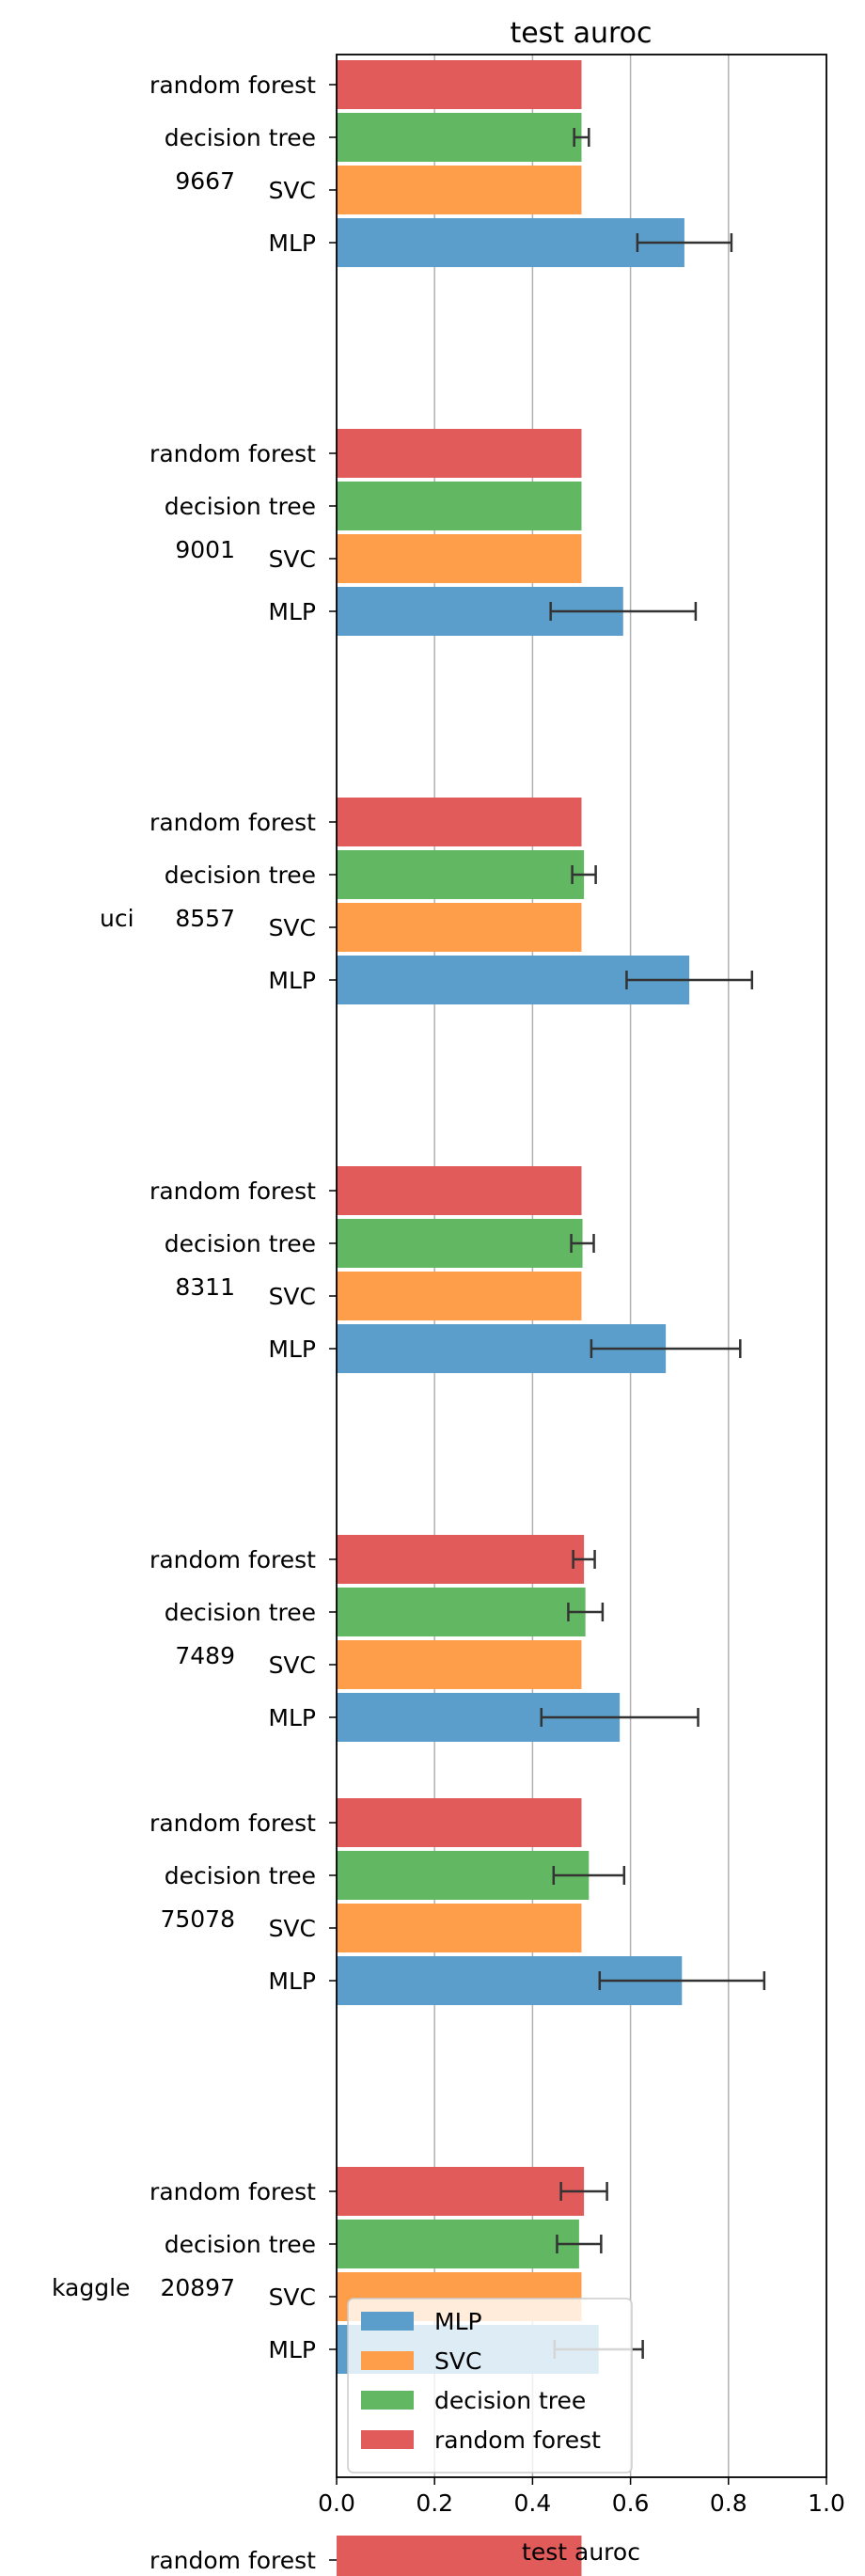  Describe the element at coordinates (461, 1612) in the screenshot. I see `bar-uci-7489-decision-tree` at that location.